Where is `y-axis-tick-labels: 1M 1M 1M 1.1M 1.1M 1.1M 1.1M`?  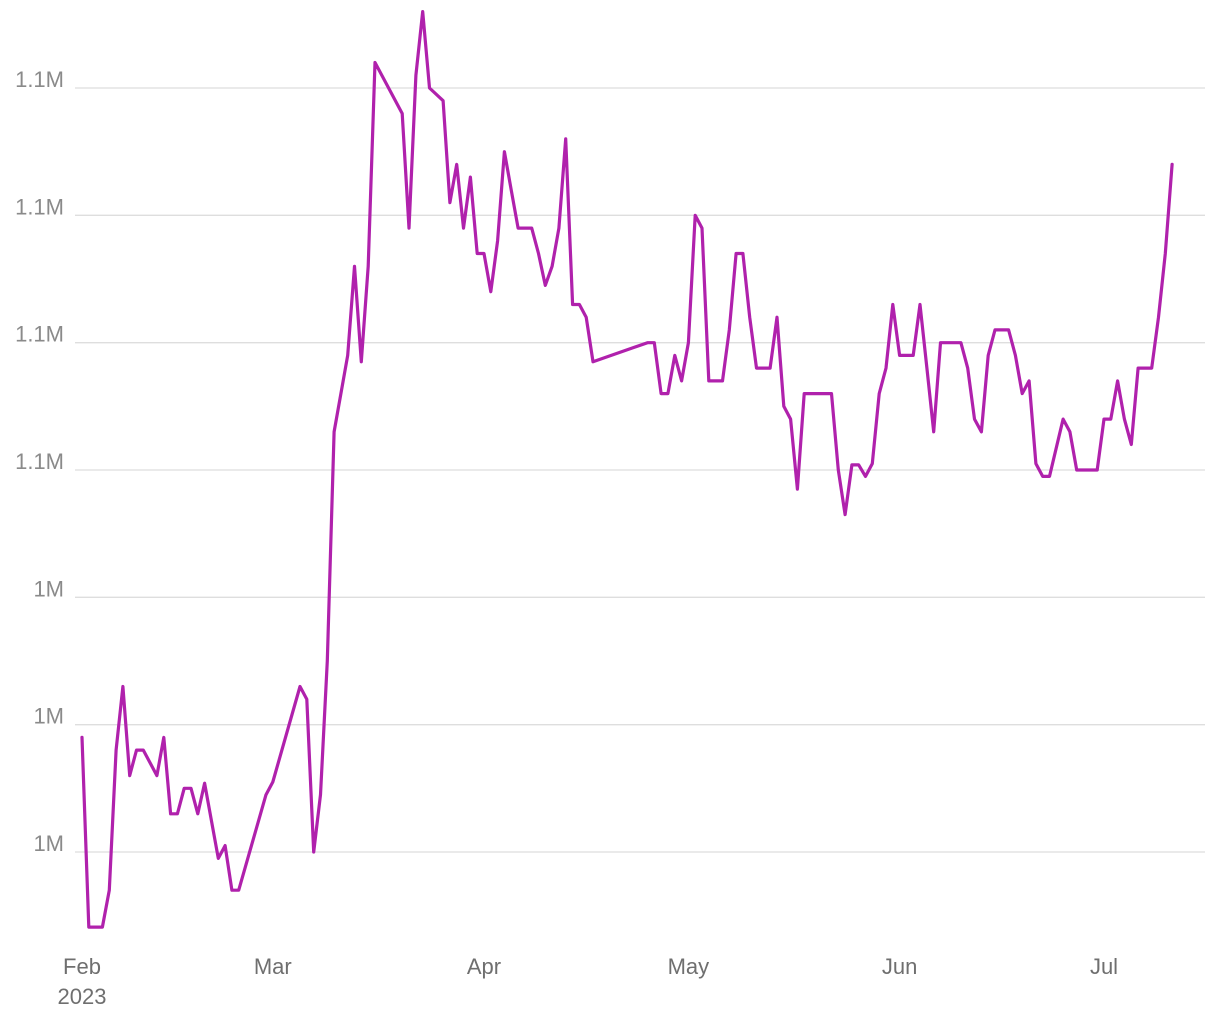
y-axis-tick-labels: 1M 1M 1M 1.1M 1.1M 1.1M 1.1M is located at coordinates (39, 461).